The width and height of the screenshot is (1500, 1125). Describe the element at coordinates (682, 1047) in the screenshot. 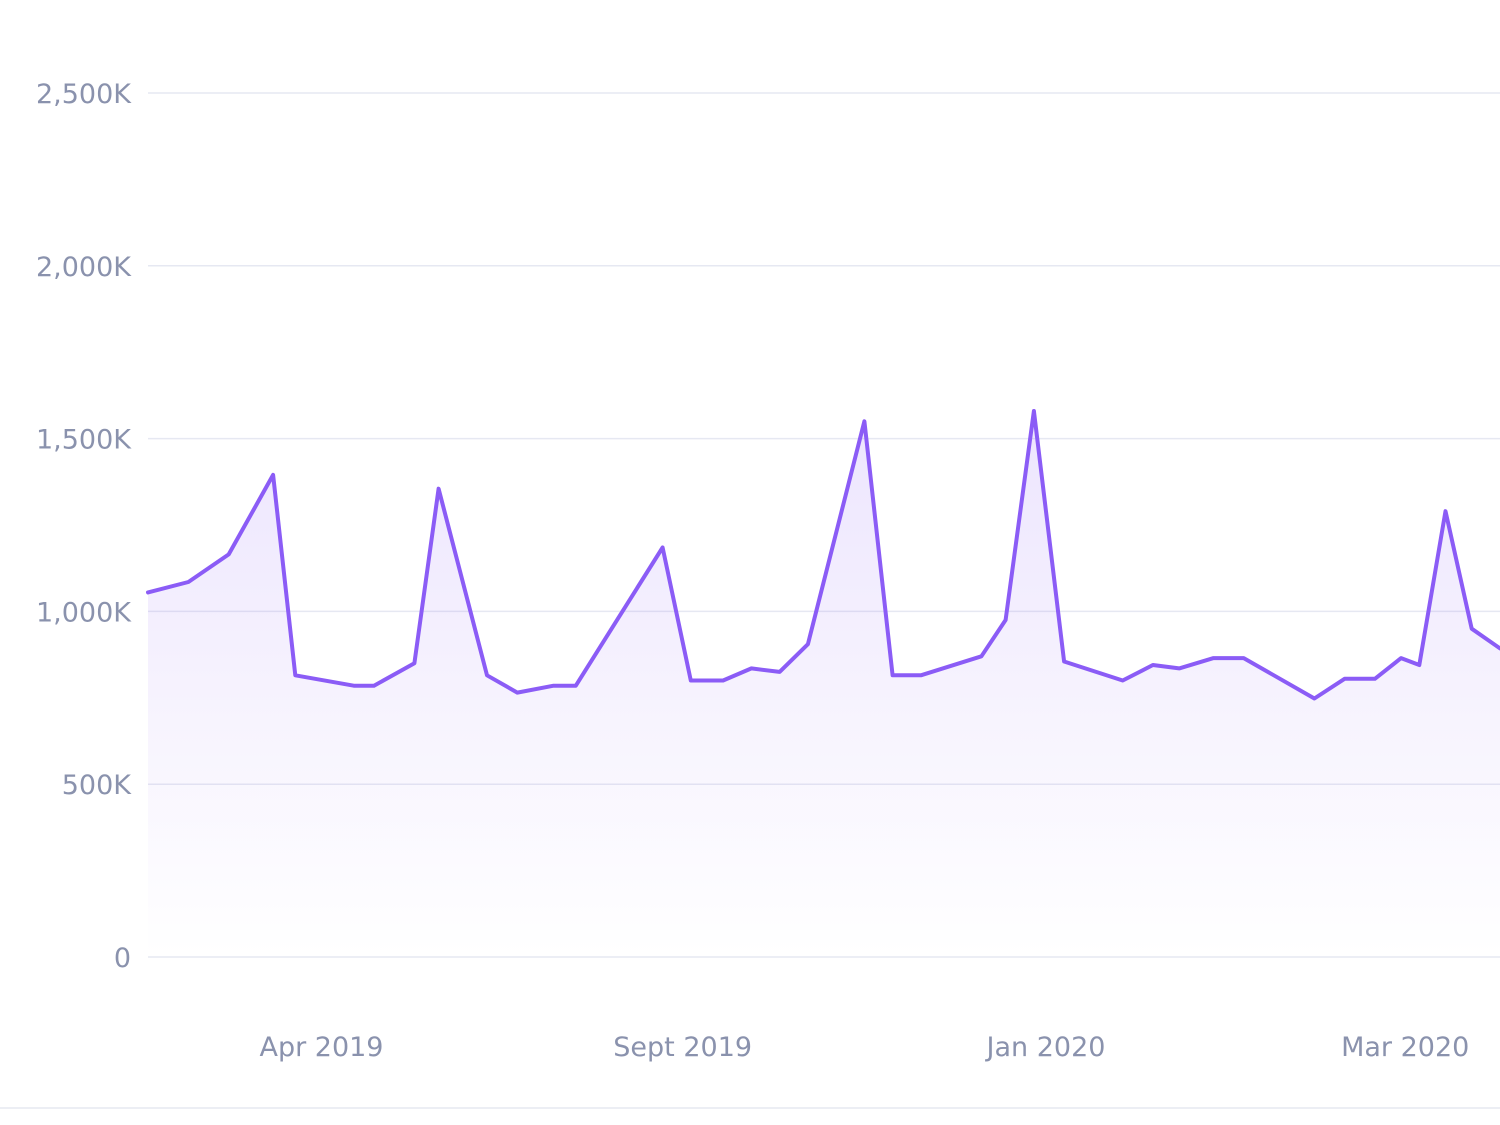

I see `x-tick-label: Sept 2019` at that location.